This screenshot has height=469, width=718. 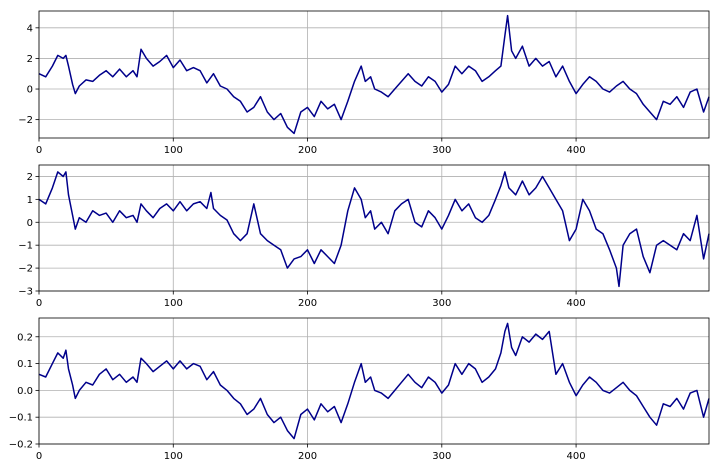 I want to click on y-tick-label: −1, so click(x=25, y=246).